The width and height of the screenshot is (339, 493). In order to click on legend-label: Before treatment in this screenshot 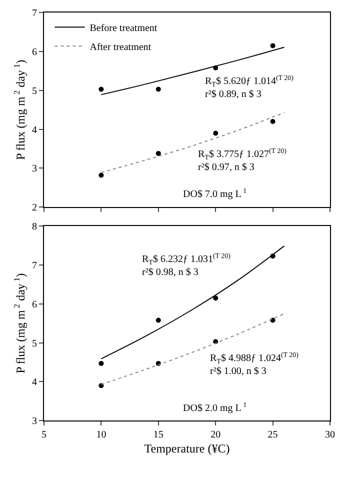, I will do `click(124, 28)`.